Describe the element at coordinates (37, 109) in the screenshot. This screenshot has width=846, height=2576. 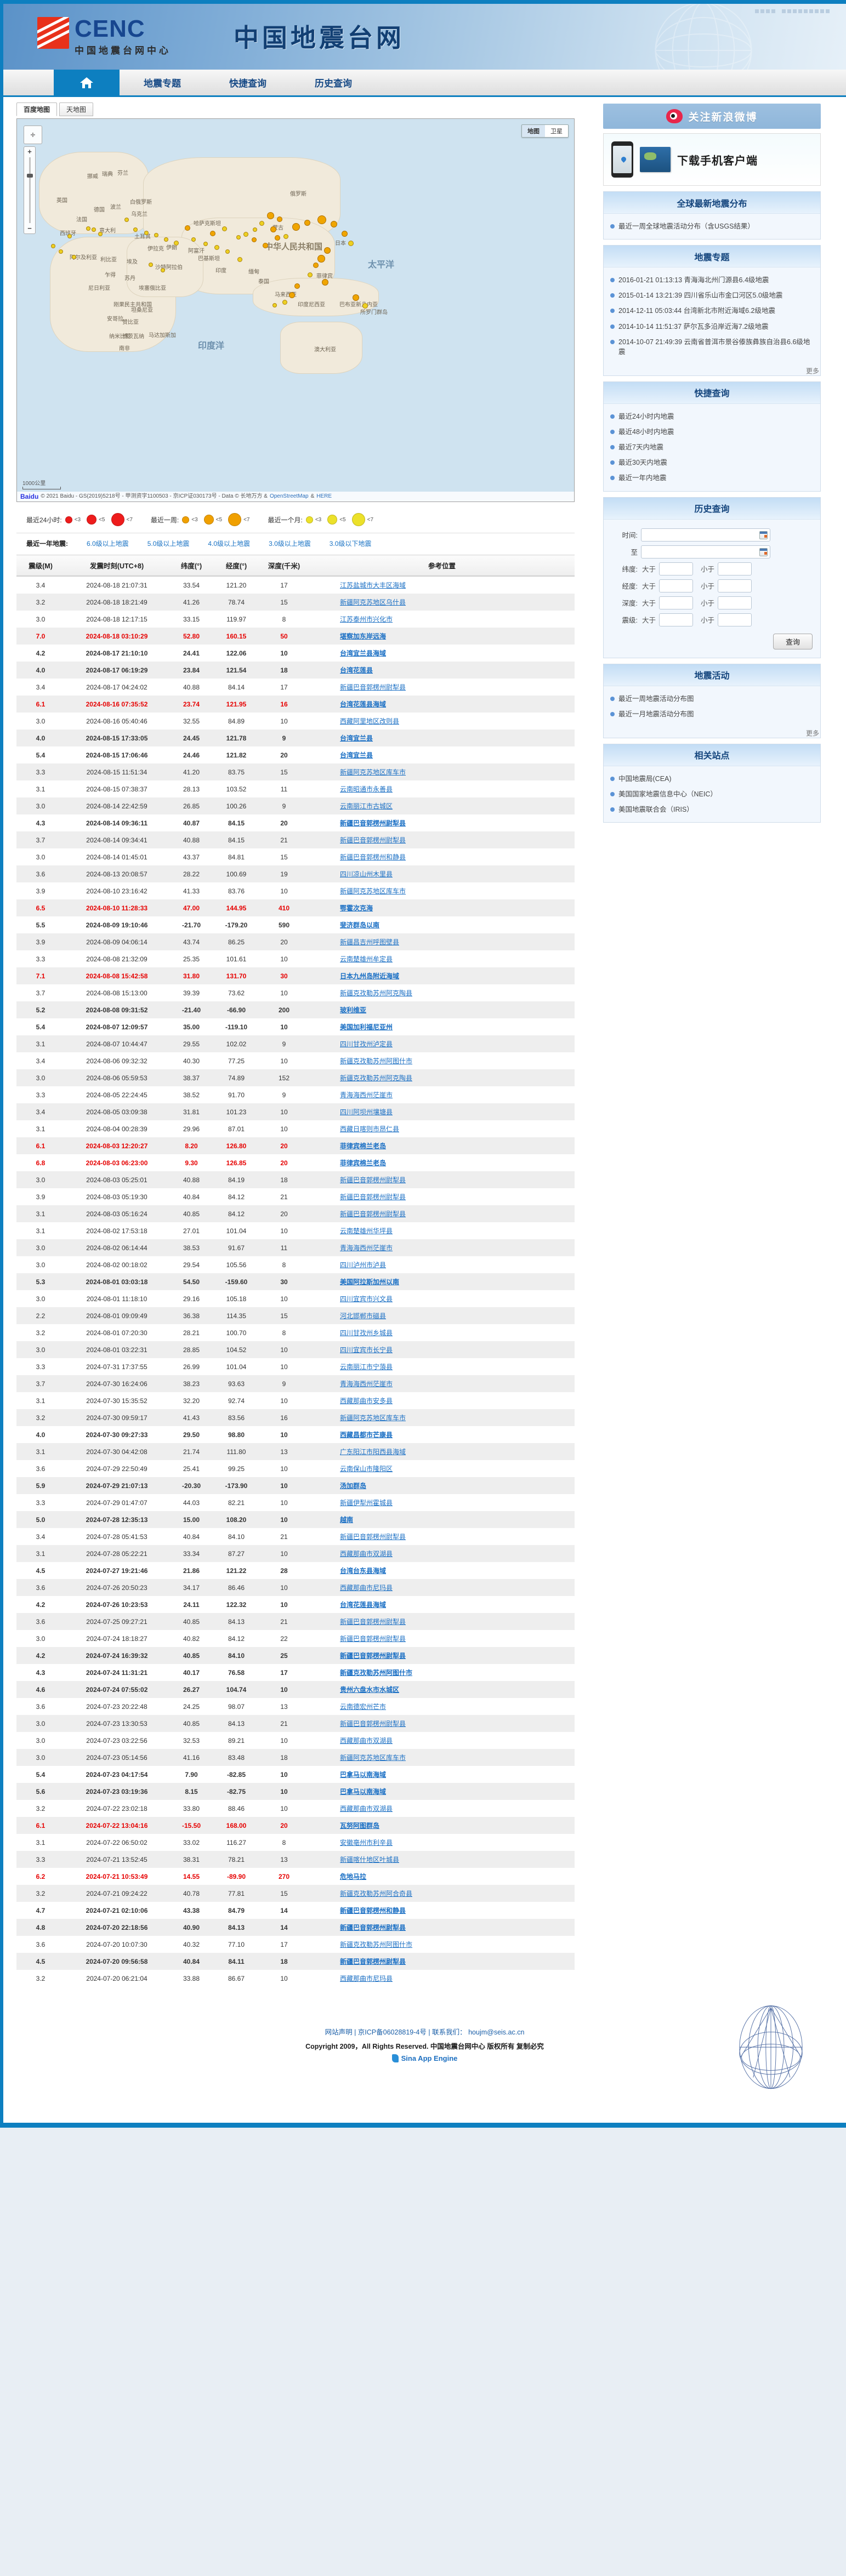
I see `map-tab-baidu: 百度地图` at that location.